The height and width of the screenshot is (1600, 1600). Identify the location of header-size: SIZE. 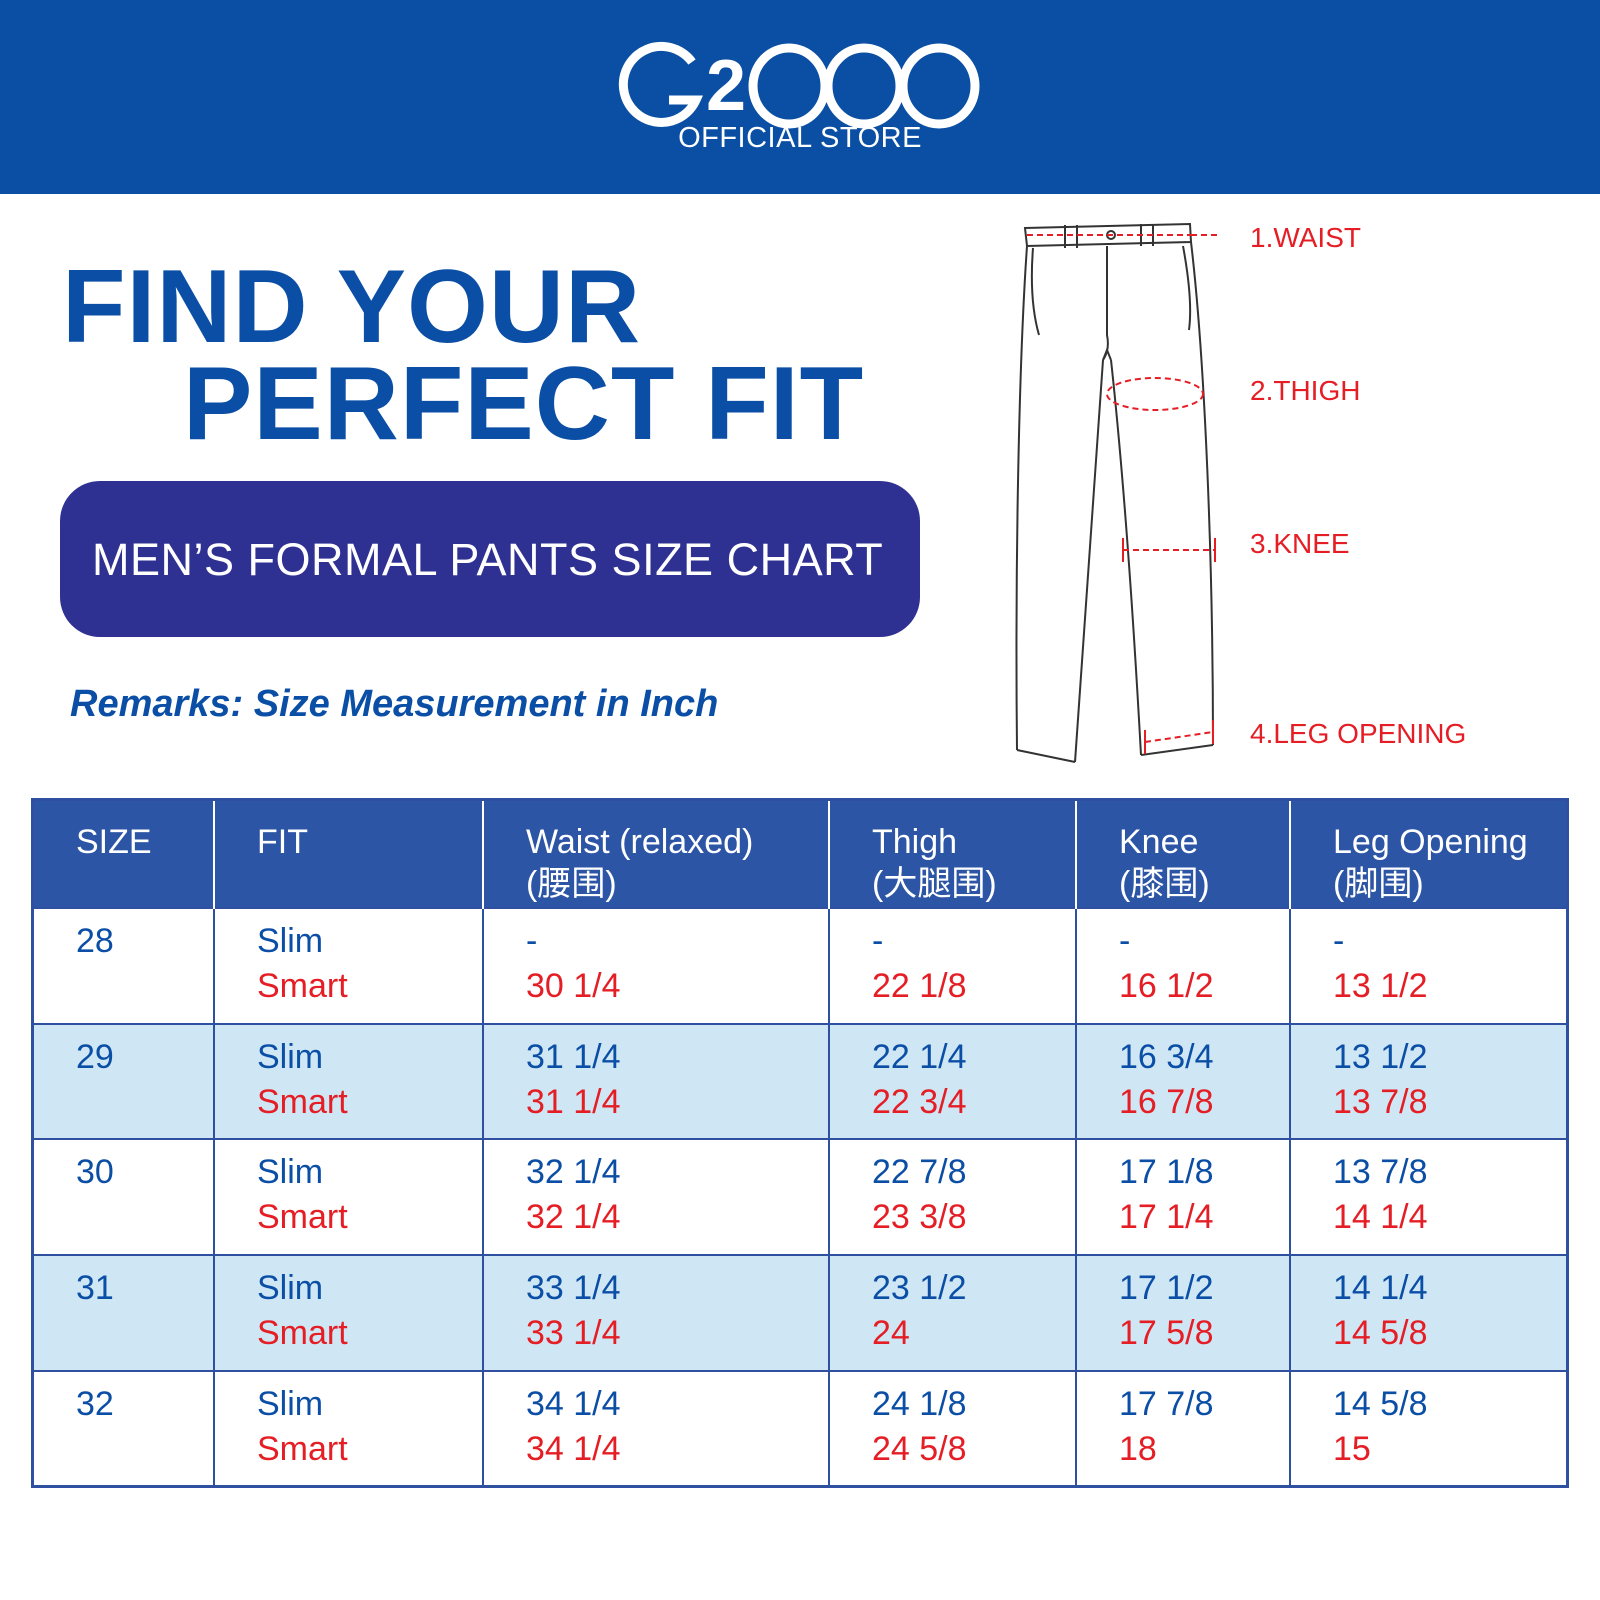
(124, 854).